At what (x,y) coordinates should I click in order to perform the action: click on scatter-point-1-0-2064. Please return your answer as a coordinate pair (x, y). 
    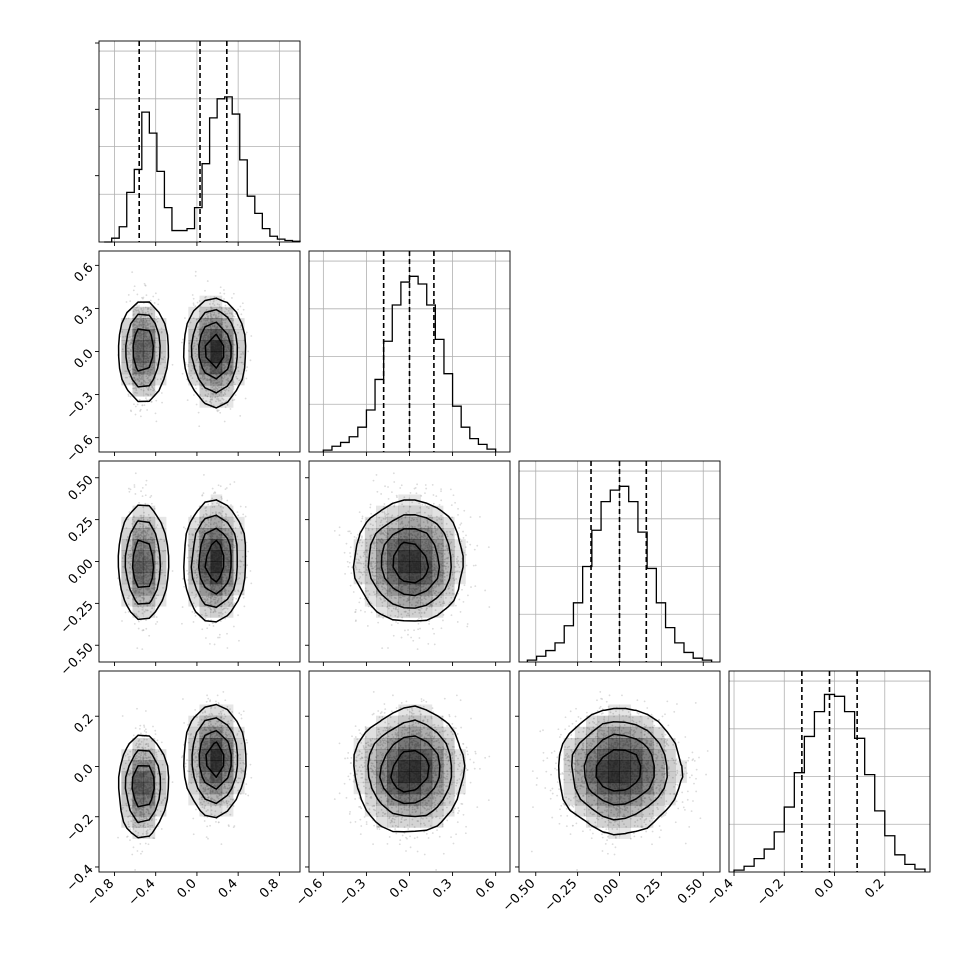
    Looking at the image, I should click on (195, 365).